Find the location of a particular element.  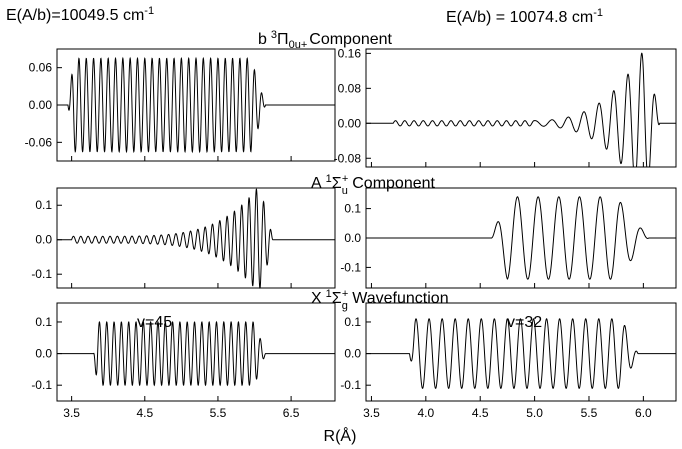

x-tick-label: 4.0 is located at coordinates (425, 413).